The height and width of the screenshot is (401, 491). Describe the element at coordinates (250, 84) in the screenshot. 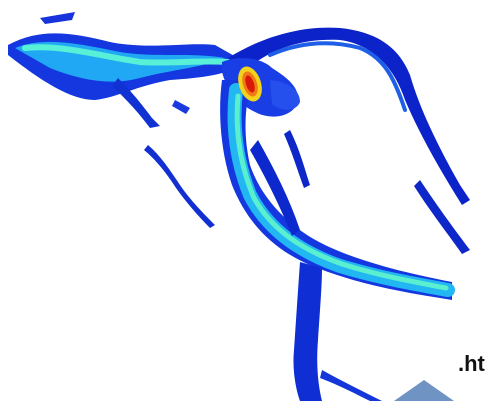

I see `hotspot-core` at that location.